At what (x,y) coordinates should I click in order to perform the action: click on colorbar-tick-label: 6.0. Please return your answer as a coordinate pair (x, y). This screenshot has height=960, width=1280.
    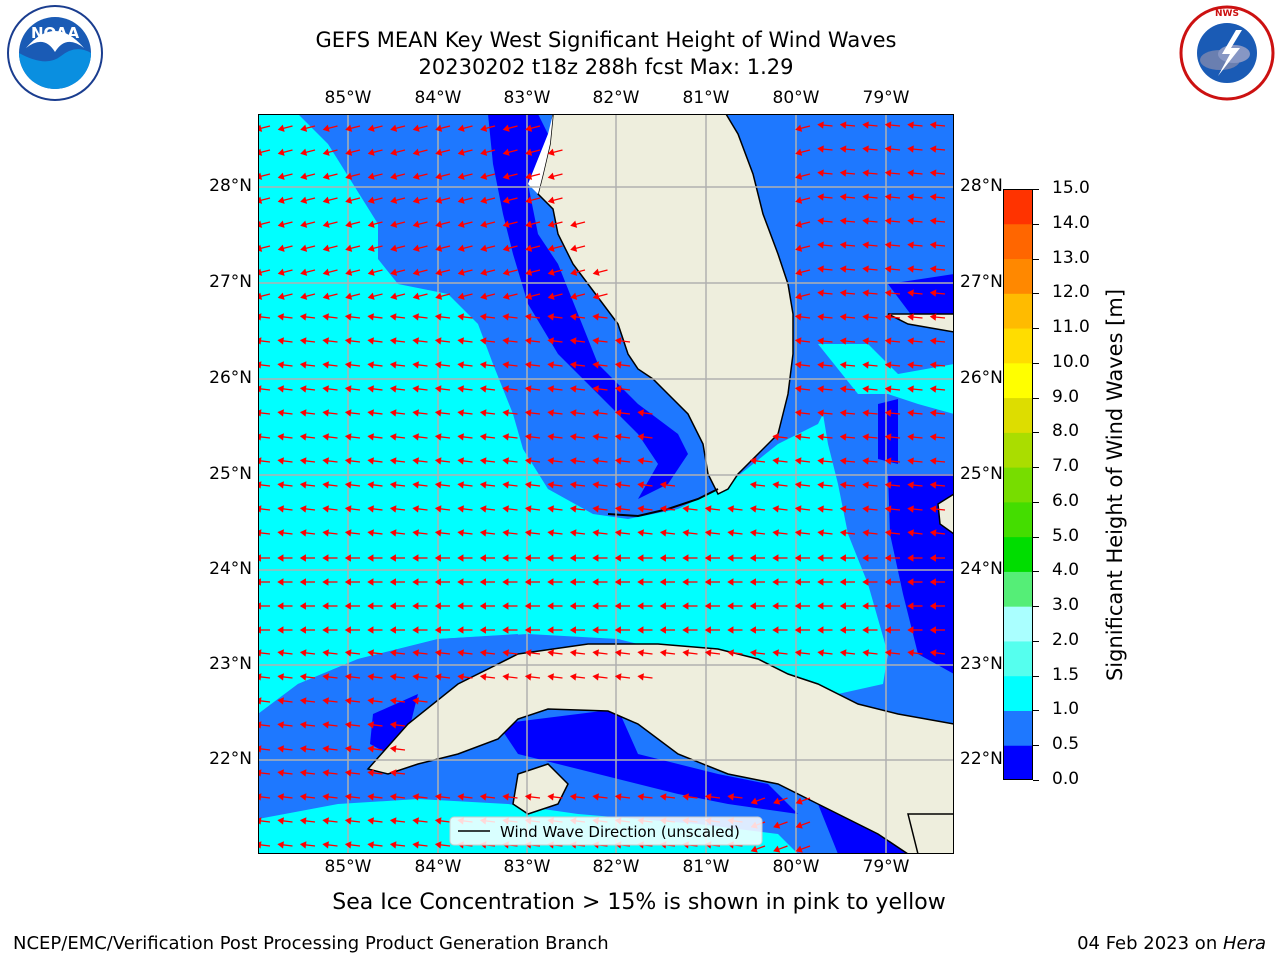
    Looking at the image, I should click on (1066, 500).